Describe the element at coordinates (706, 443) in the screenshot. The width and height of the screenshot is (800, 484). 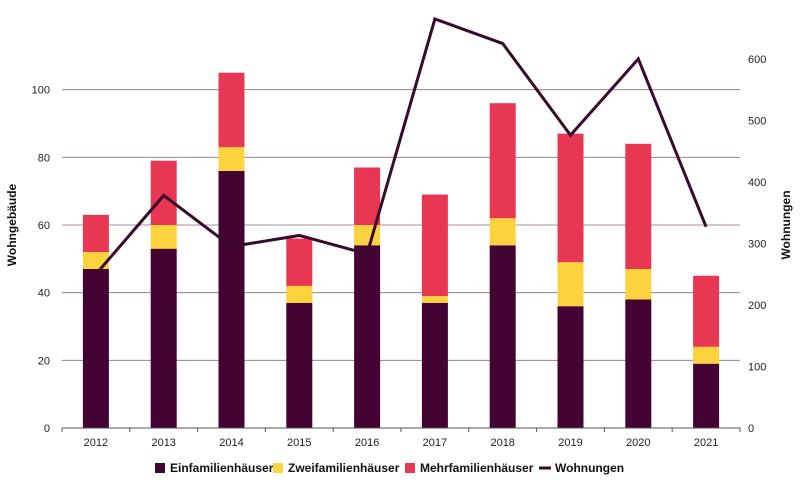
I see `x-tick-label: 2021` at that location.